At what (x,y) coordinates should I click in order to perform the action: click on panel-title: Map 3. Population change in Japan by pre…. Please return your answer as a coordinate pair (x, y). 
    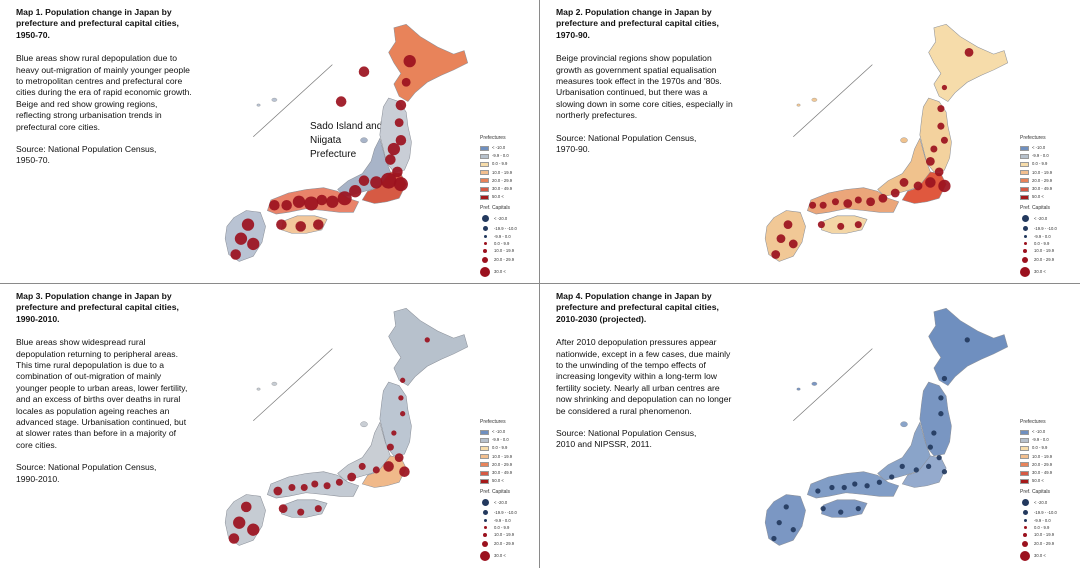
    Looking at the image, I should click on (97, 307).